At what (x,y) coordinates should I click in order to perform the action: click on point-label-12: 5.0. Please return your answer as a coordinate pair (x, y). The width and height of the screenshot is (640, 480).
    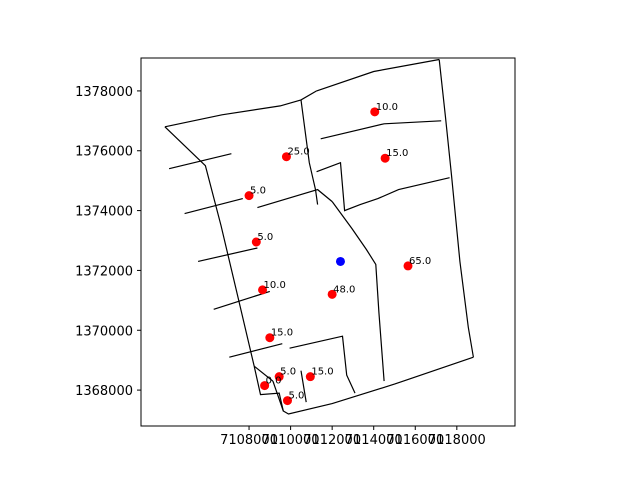
    Looking at the image, I should click on (296, 396).